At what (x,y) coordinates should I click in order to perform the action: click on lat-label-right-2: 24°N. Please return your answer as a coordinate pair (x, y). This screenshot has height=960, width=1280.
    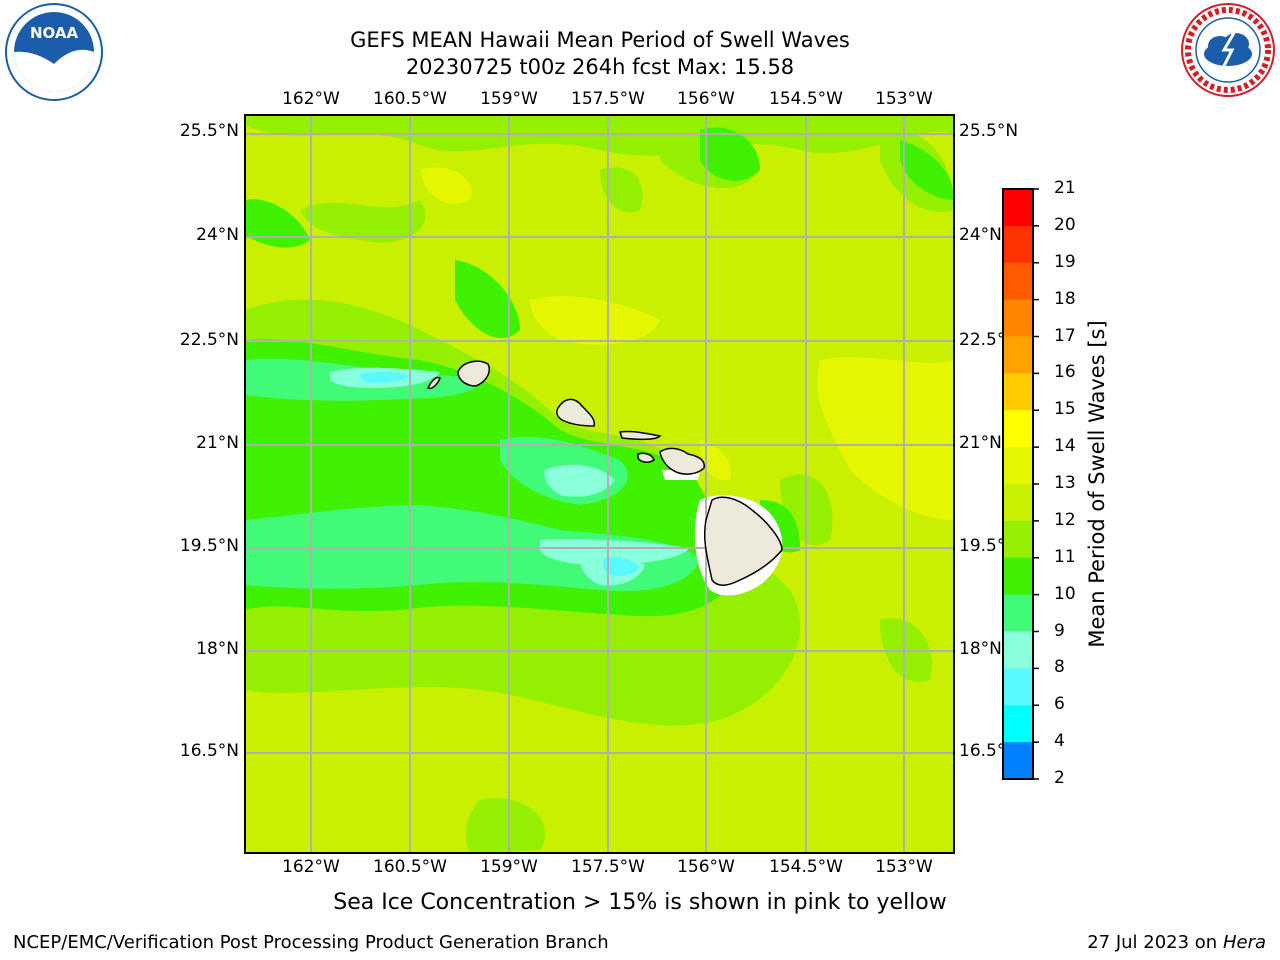
    Looking at the image, I should click on (980, 235).